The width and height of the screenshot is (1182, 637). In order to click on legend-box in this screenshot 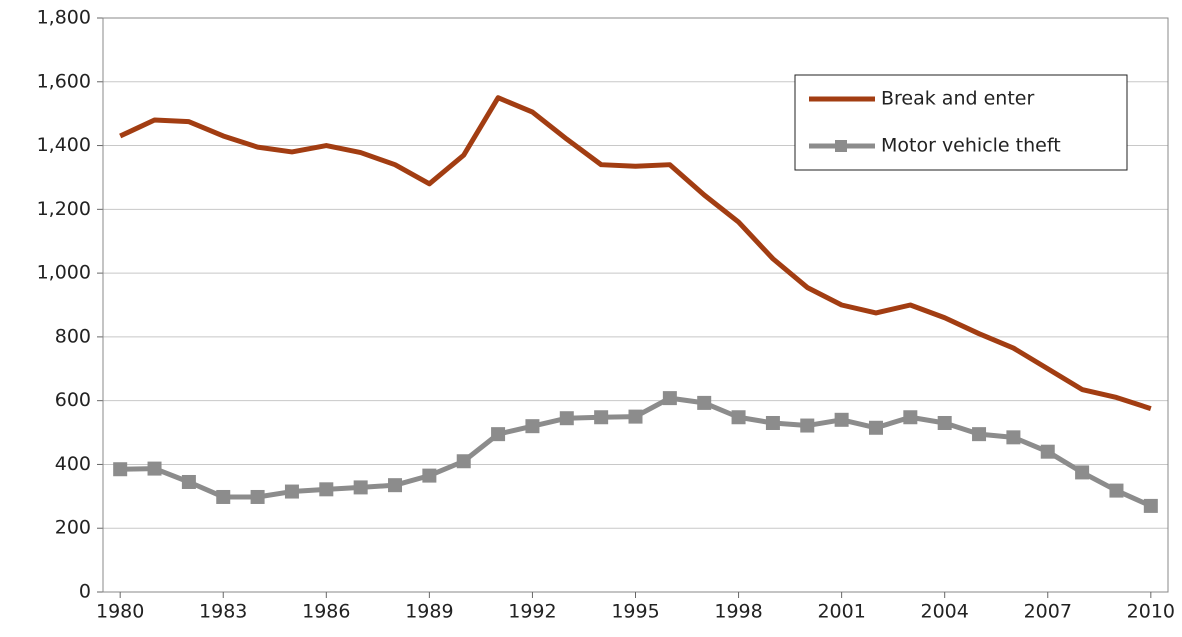, I will do `click(961, 122)`.